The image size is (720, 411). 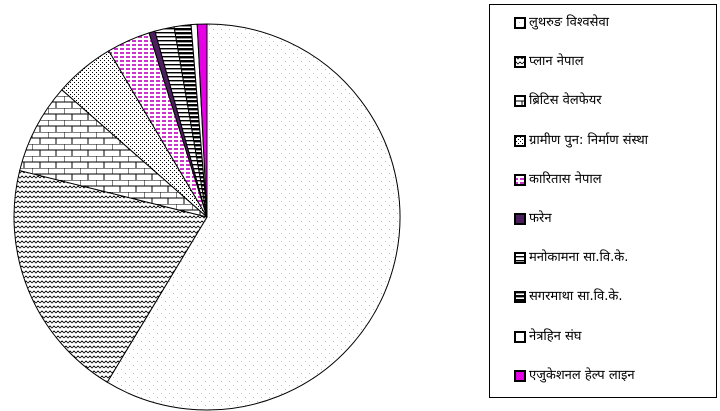 What do you see at coordinates (569, 22) in the screenshot?
I see `legend-label: लुथरुङ विश्वसेवा` at bounding box center [569, 22].